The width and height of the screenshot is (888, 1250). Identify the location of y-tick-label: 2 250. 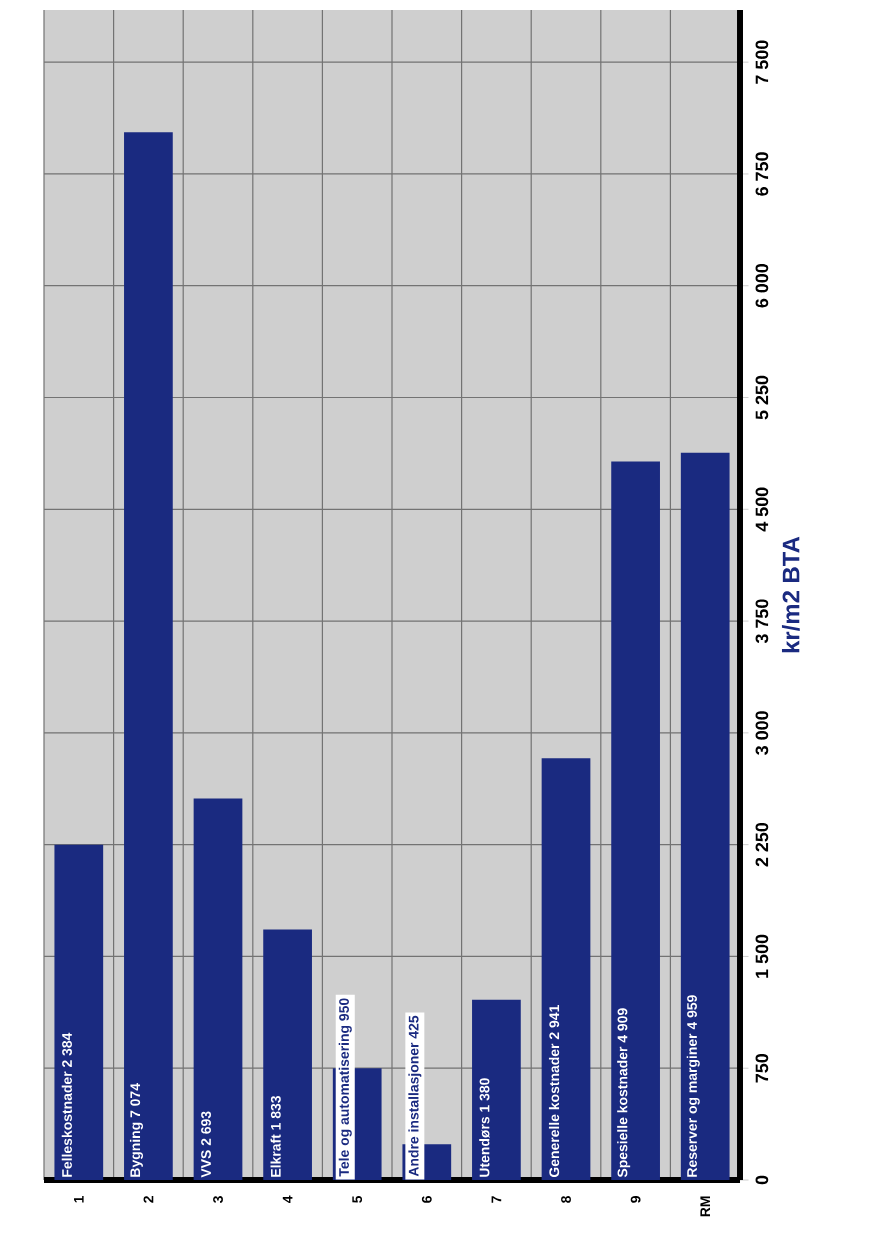
(762, 844).